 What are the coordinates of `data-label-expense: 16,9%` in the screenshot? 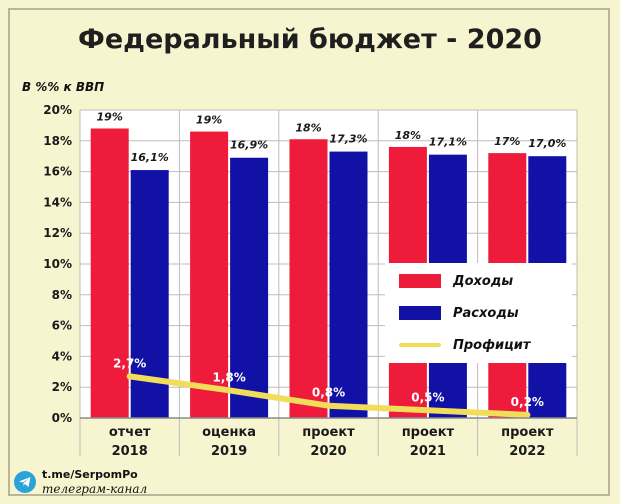 It's located at (249, 145).